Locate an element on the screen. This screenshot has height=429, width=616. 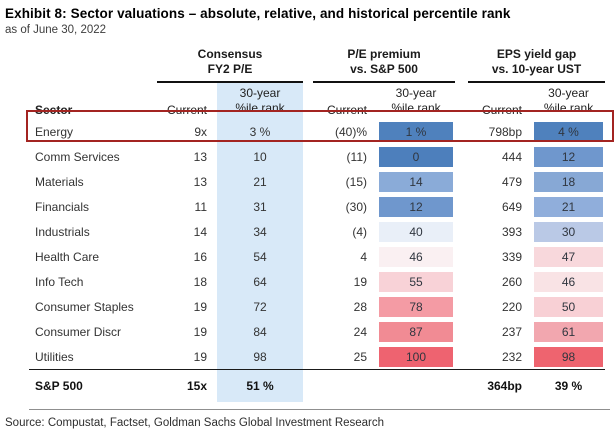
heatmap-value: 21 is located at coordinates (569, 206).